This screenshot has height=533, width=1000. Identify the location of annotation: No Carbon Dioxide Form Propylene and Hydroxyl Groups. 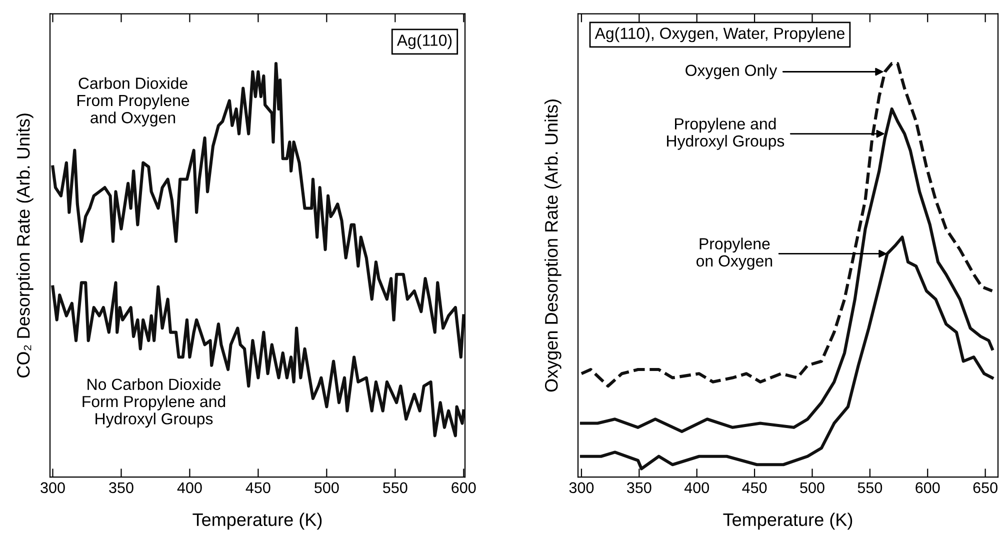
(154, 403).